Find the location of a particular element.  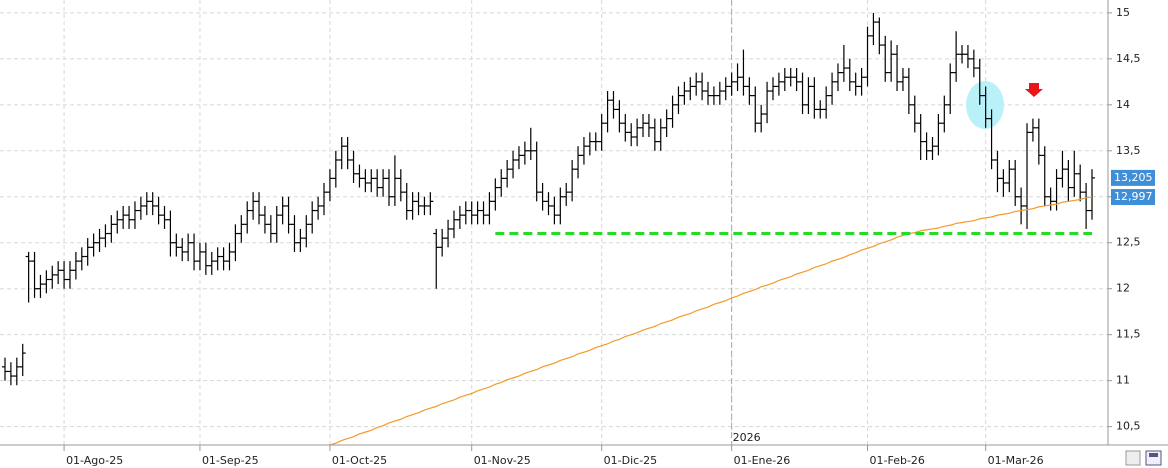

x-tick-label: 01-Nov-25 is located at coordinates (502, 460).